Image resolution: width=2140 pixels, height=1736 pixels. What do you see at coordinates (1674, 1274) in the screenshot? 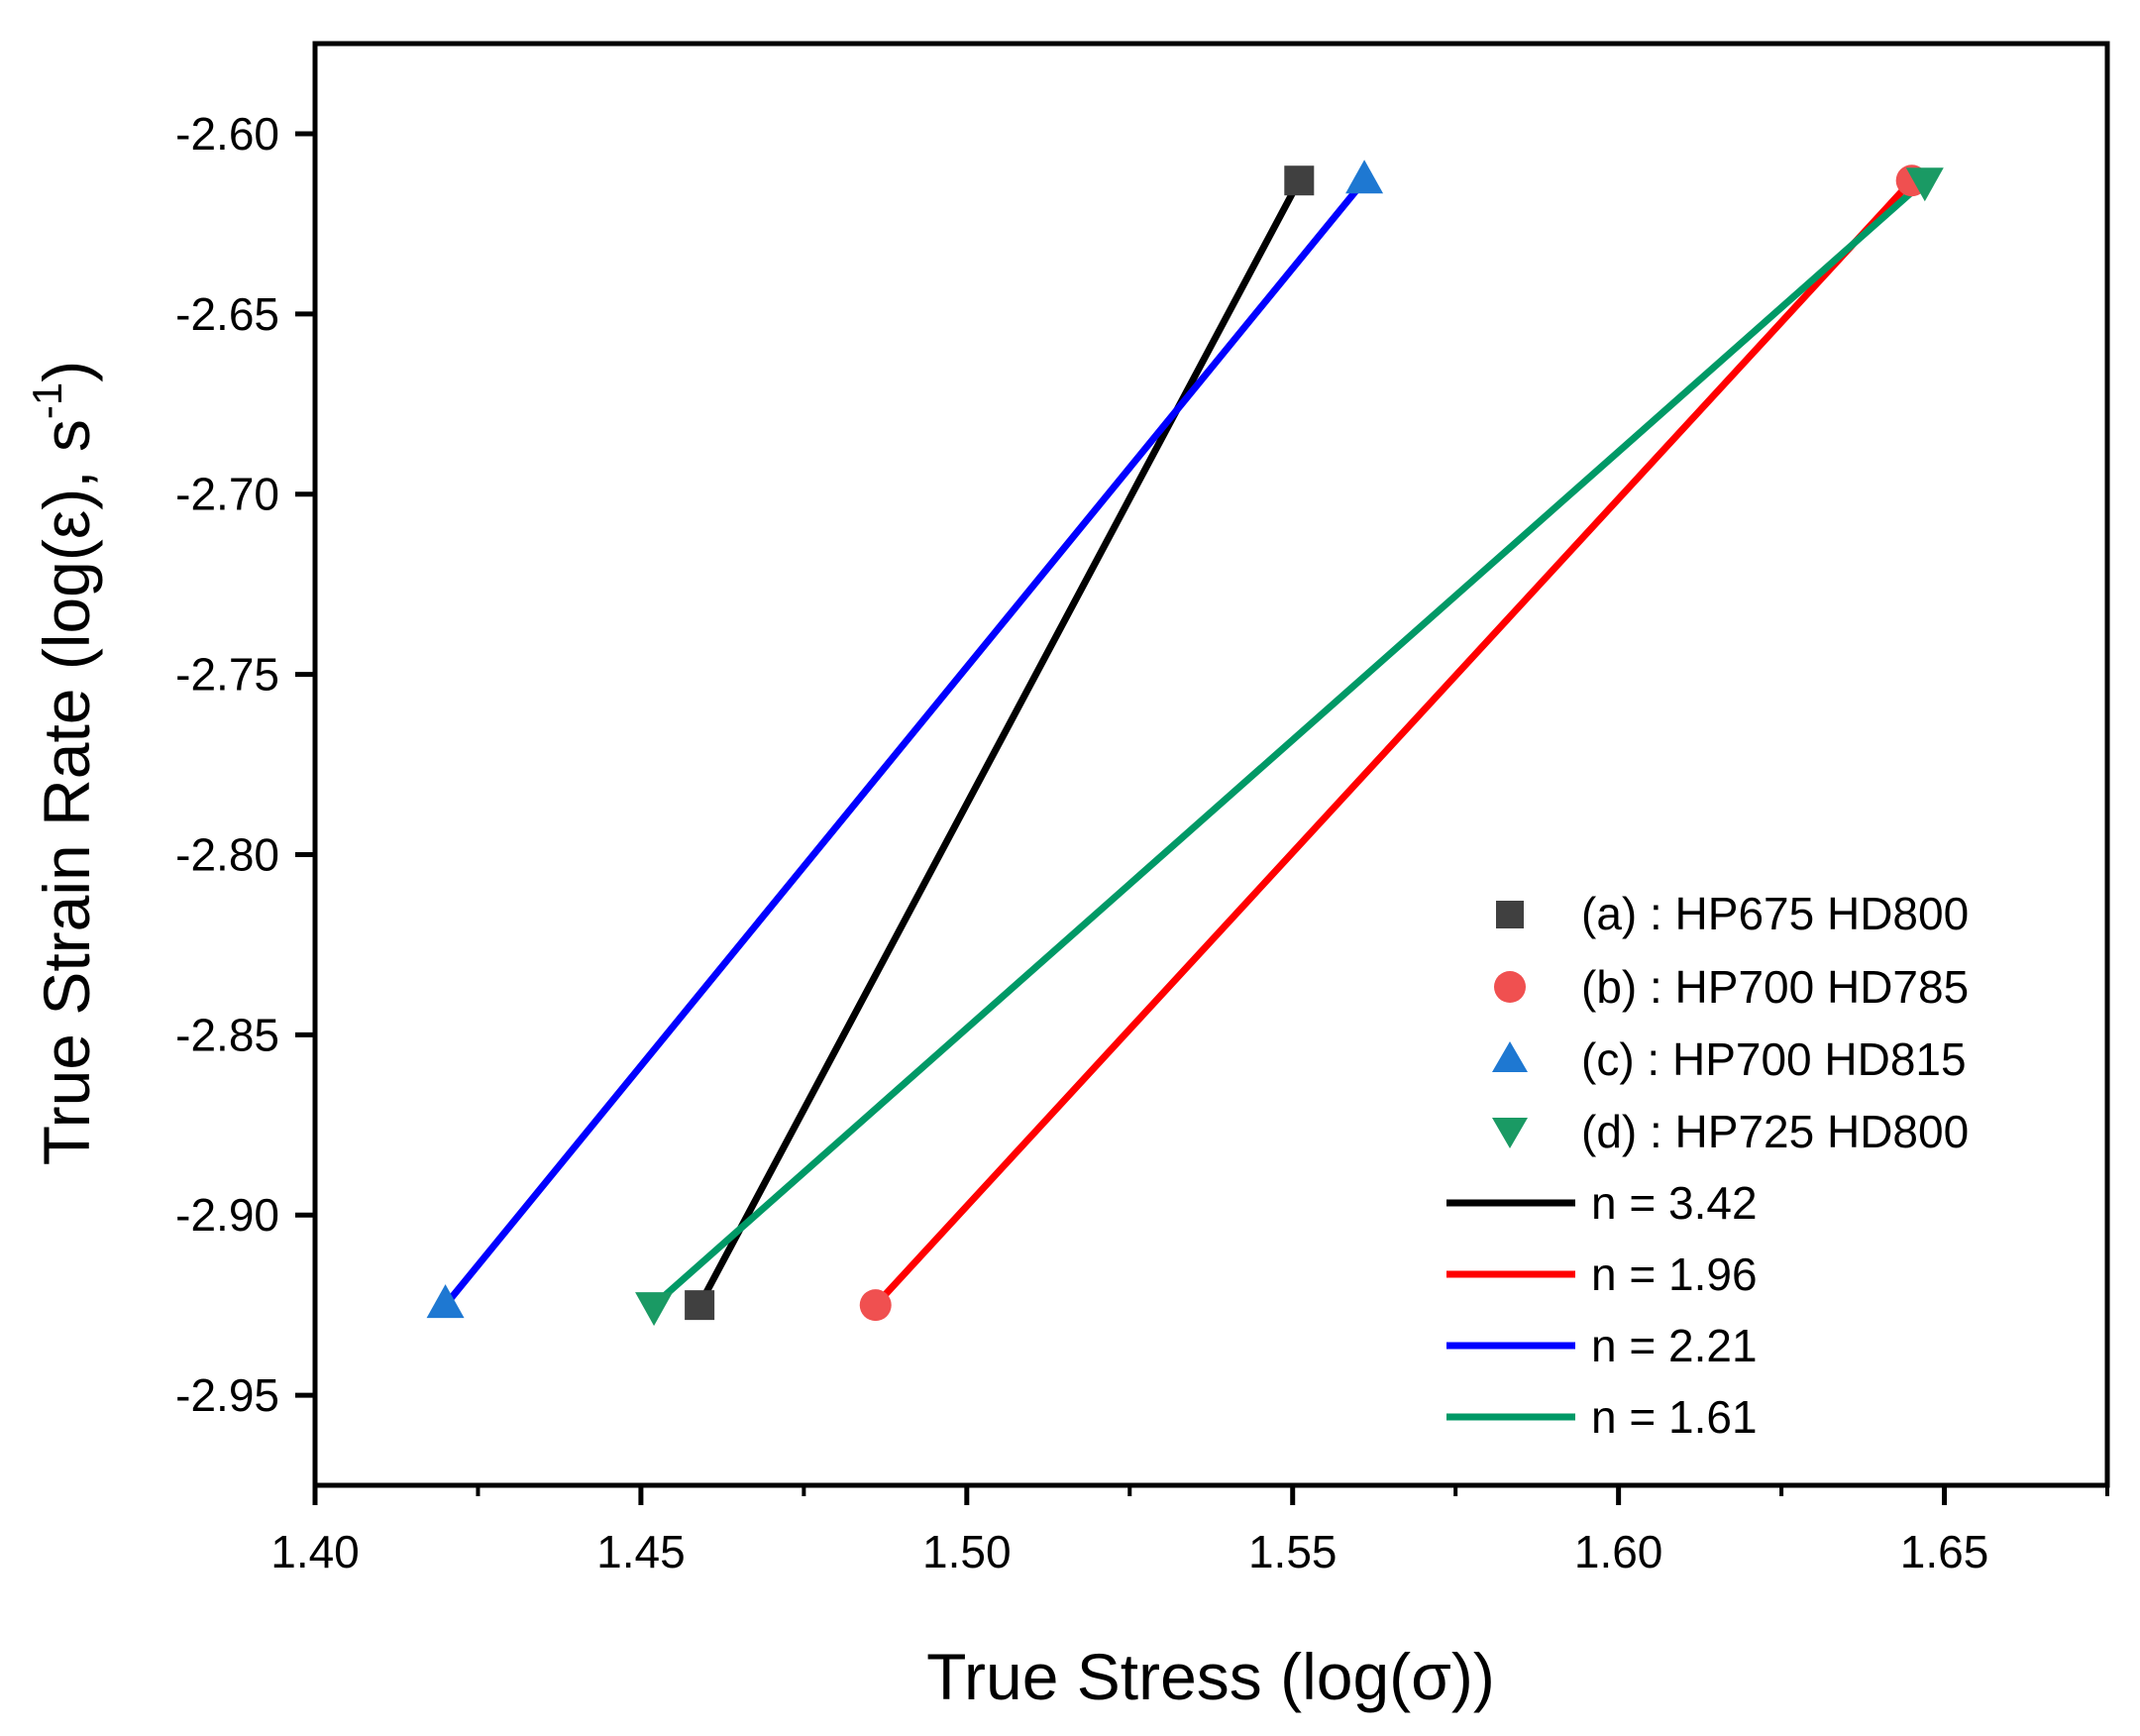
I see `legend-label-fit-2: n = 1.96` at bounding box center [1674, 1274].